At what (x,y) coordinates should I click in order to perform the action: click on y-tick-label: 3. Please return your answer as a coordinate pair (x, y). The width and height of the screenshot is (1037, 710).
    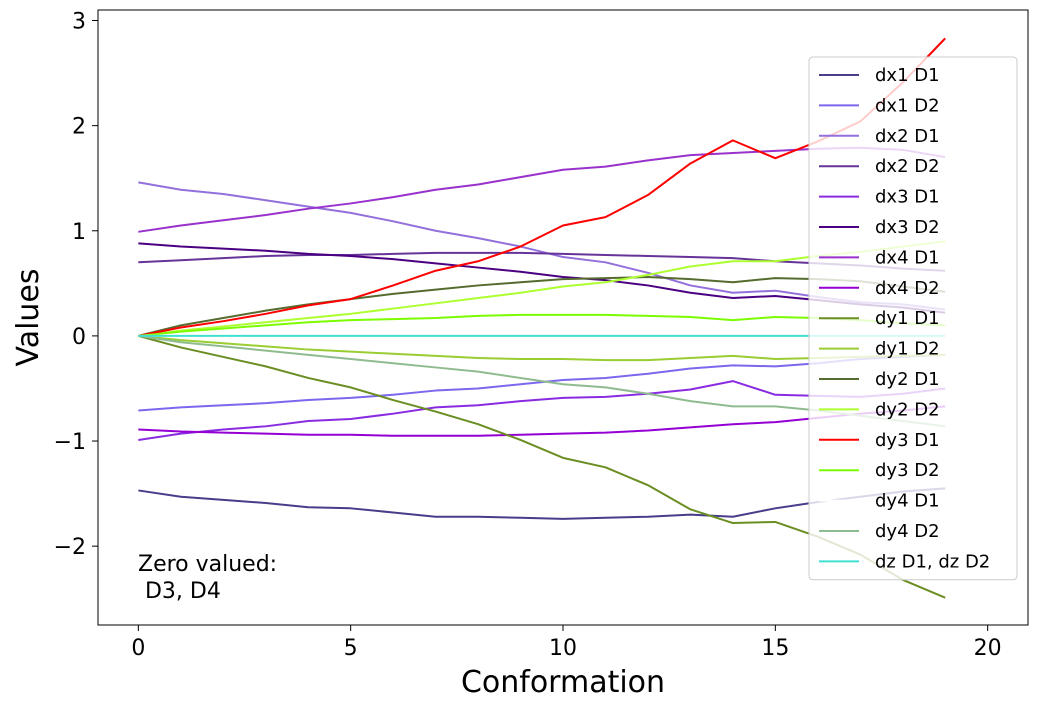
    Looking at the image, I should click on (79, 22).